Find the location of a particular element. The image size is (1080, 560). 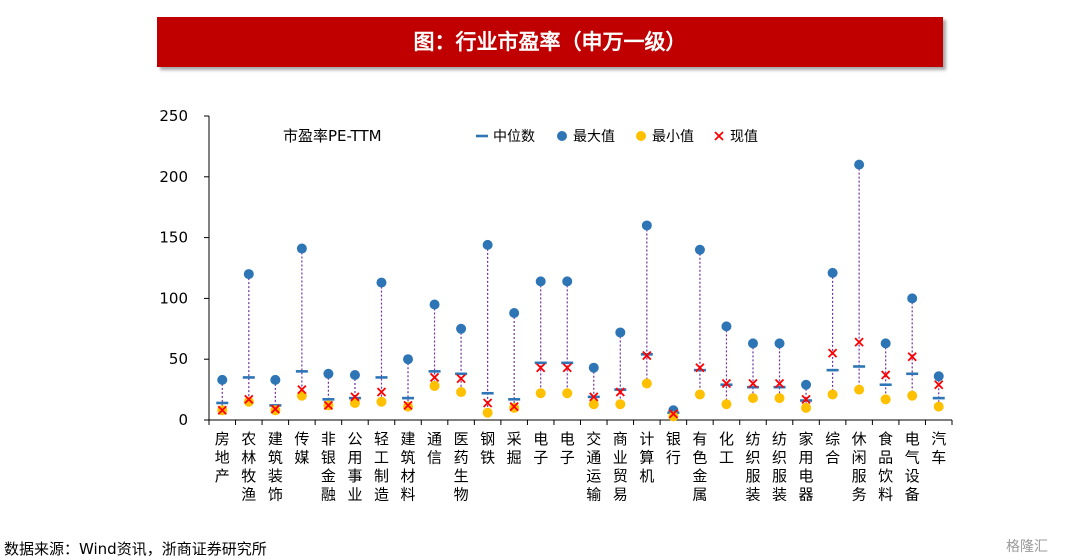

legend-item: 最小值 is located at coordinates (665, 137).